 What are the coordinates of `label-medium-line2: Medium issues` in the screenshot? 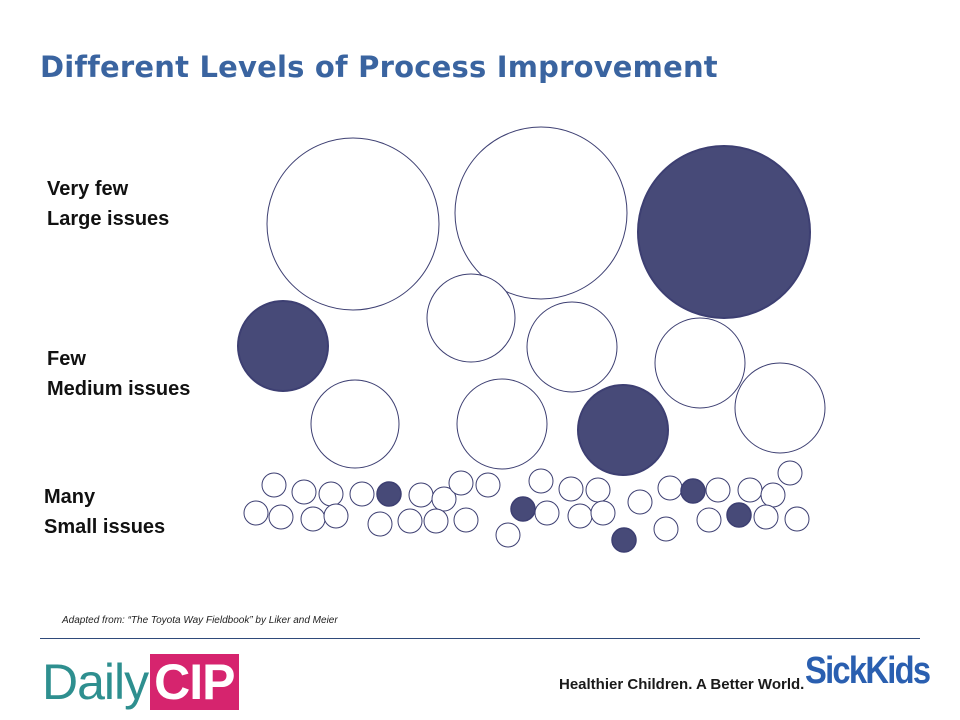 It's located at (119, 389).